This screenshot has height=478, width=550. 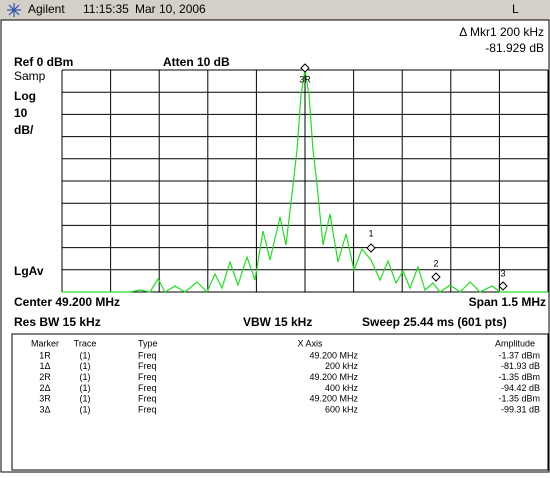 I want to click on table-cell: 400 kHz, so click(x=342, y=388).